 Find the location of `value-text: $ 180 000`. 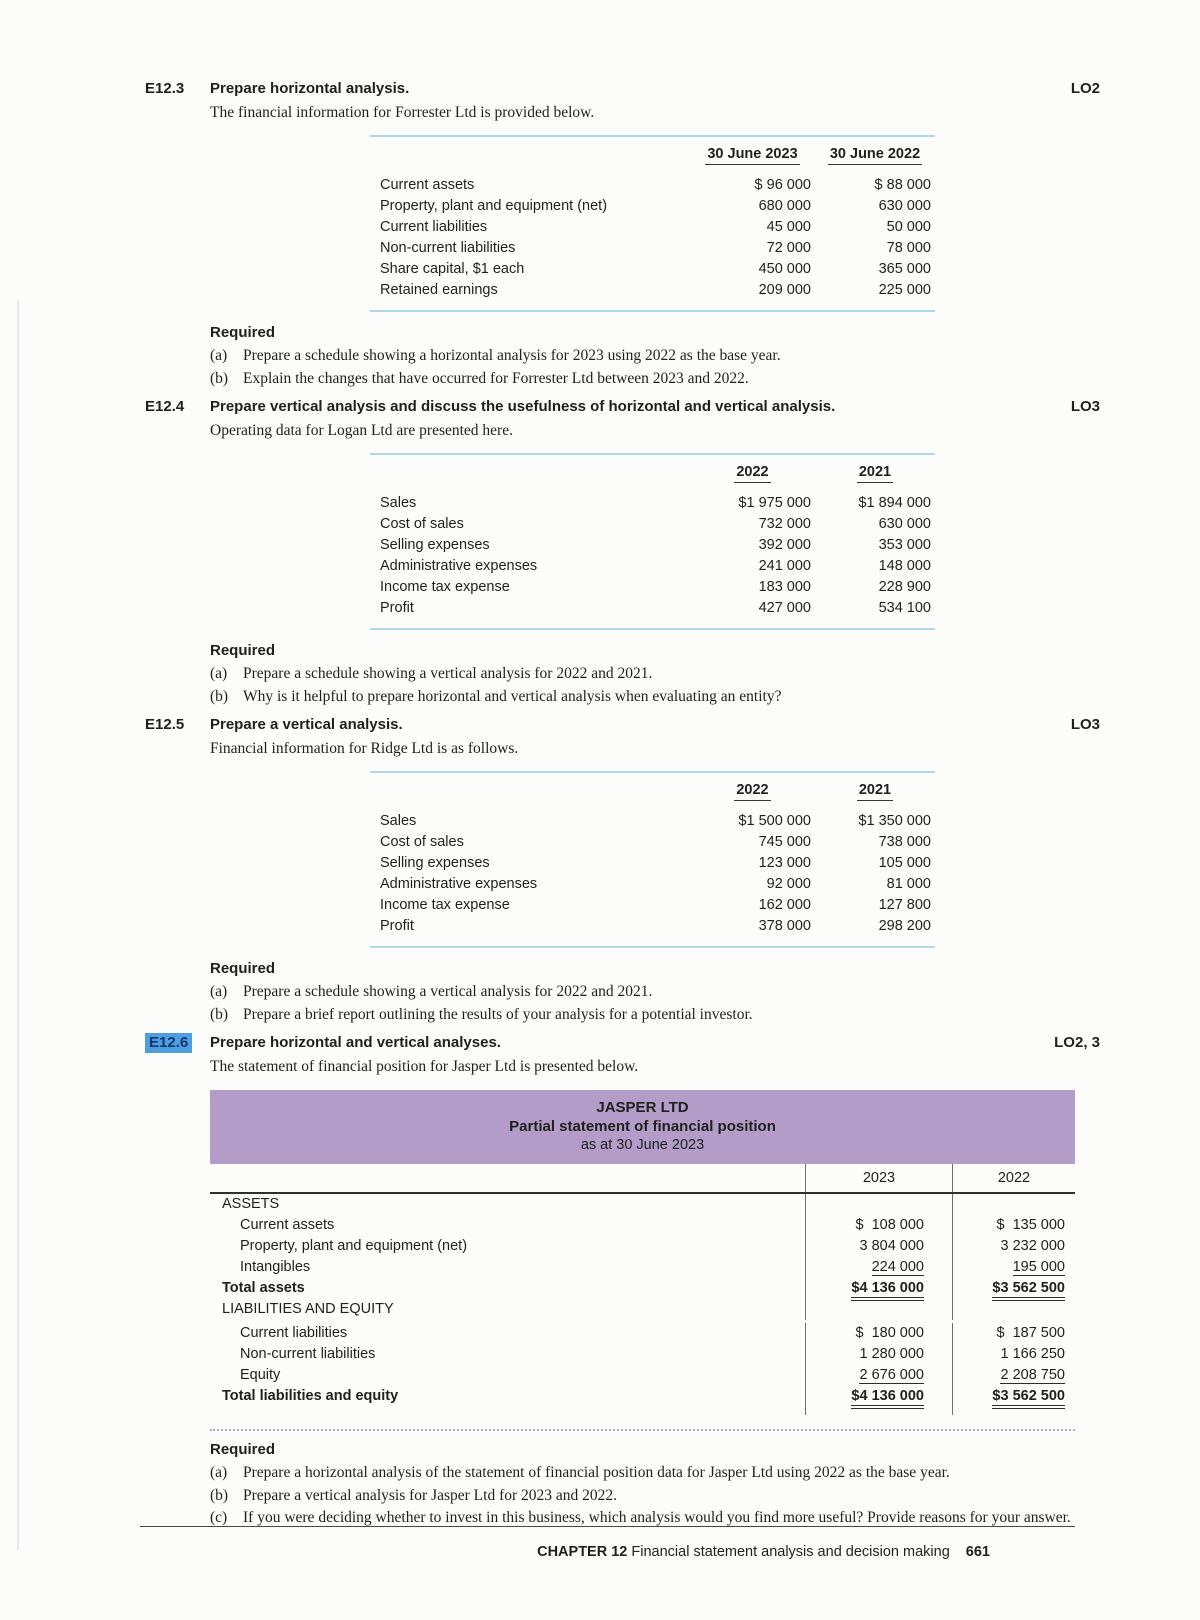

value-text: $ 180 000 is located at coordinates (889, 1333).